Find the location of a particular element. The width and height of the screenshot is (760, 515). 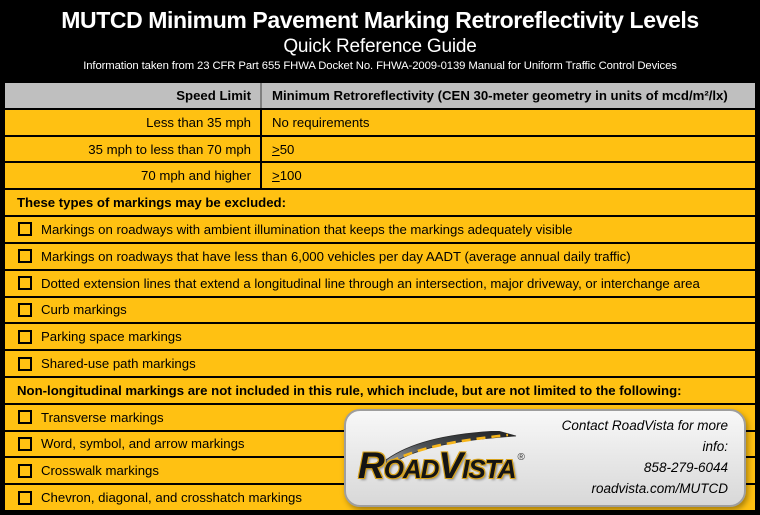

list-item-label: Curb markings is located at coordinates (84, 310).